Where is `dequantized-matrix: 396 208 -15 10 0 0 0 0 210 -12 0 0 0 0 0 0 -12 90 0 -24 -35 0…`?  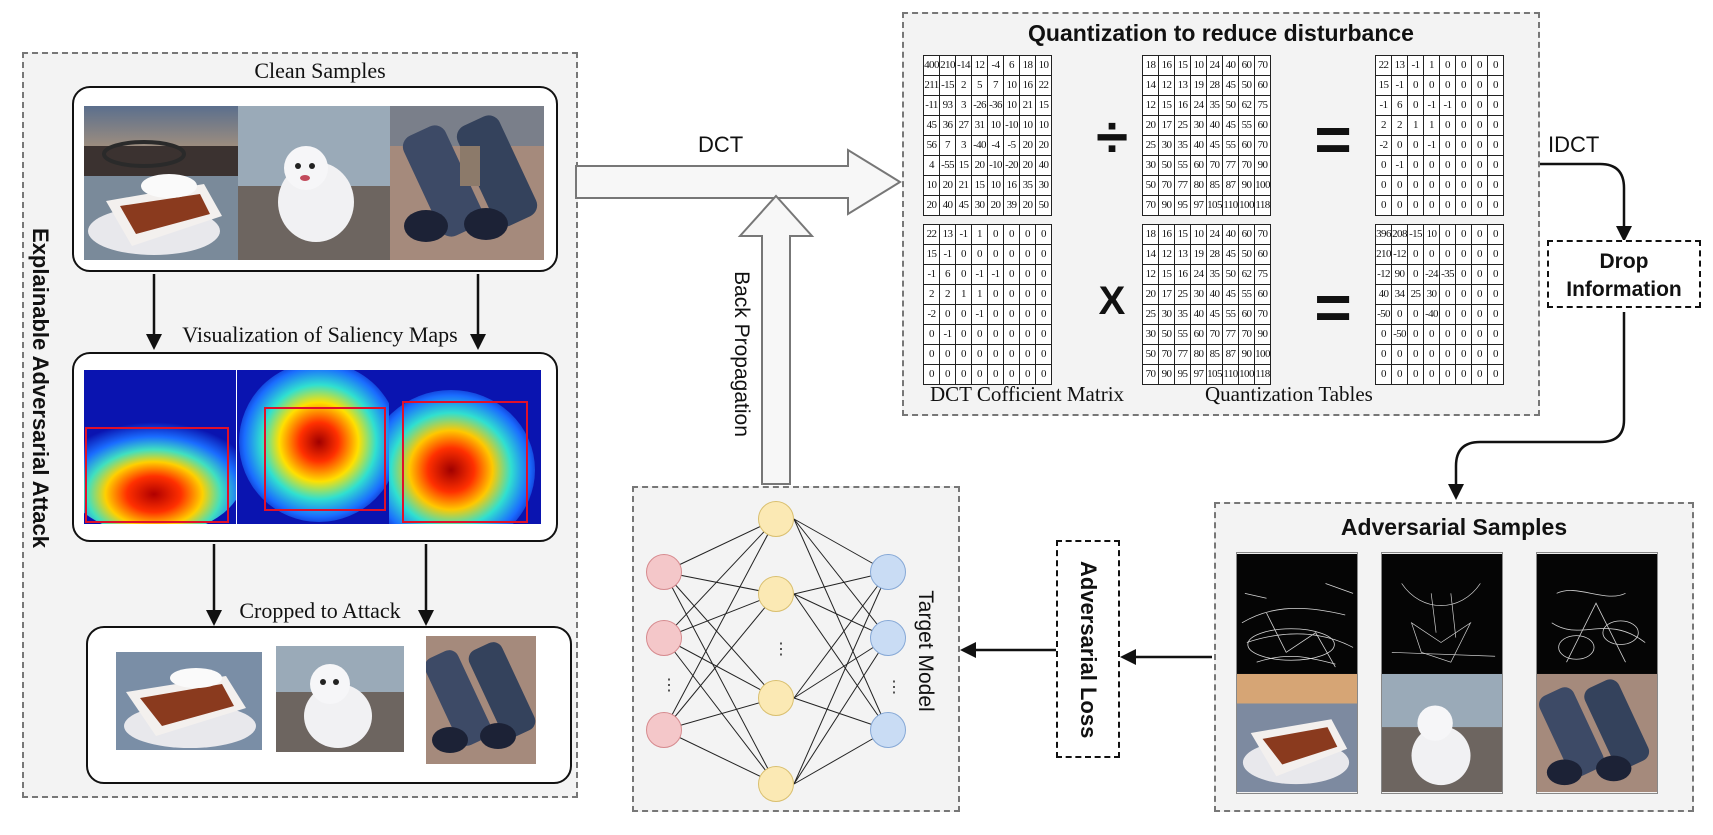 dequantized-matrix: 396 208 -15 10 0 0 0 0 210 -12 0 0 0 0 0 0 -12 90 0 -24 -35 0… is located at coordinates (1439, 304).